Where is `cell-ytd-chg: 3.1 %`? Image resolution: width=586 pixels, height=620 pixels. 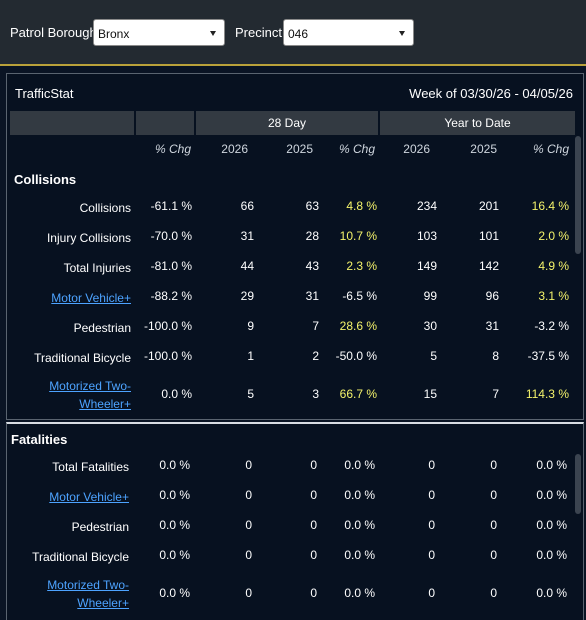 cell-ytd-chg: 3.1 % is located at coordinates (553, 296).